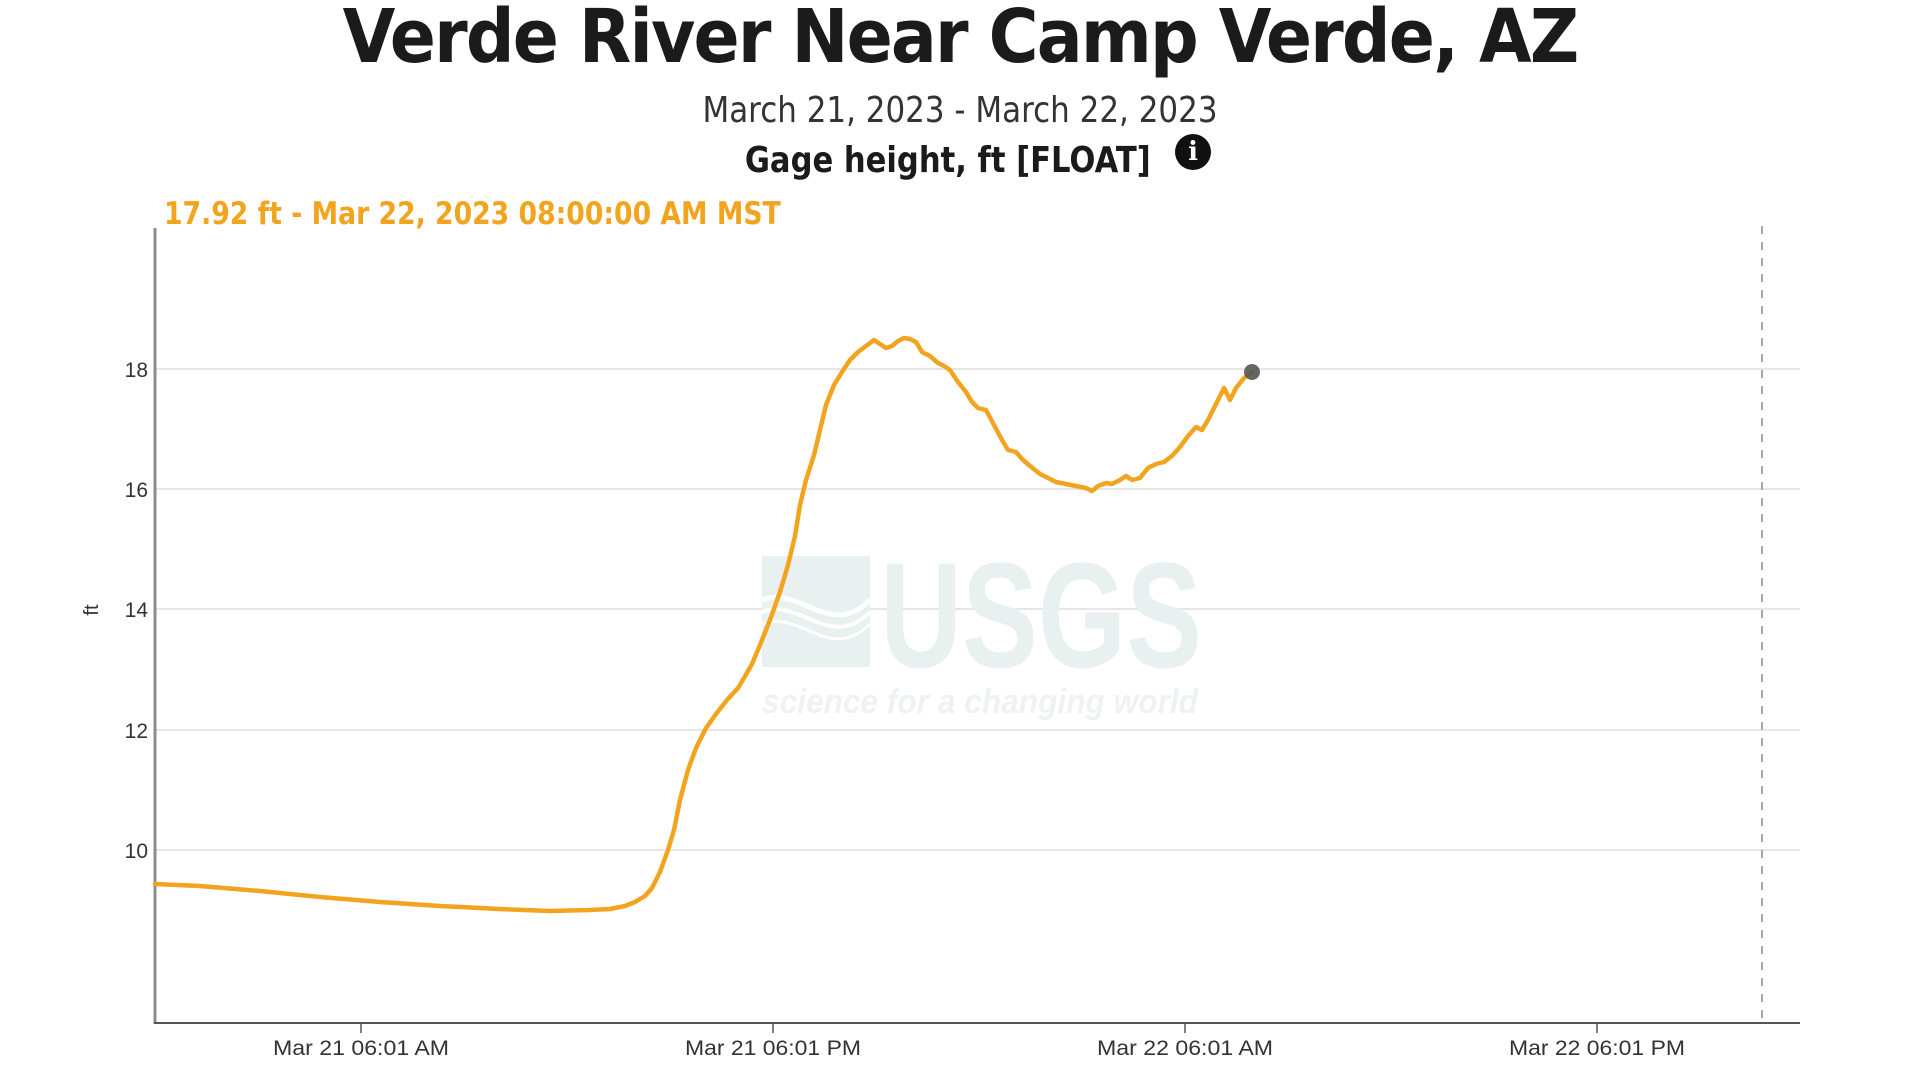  I want to click on y-axis-title: ft, so click(92, 610).